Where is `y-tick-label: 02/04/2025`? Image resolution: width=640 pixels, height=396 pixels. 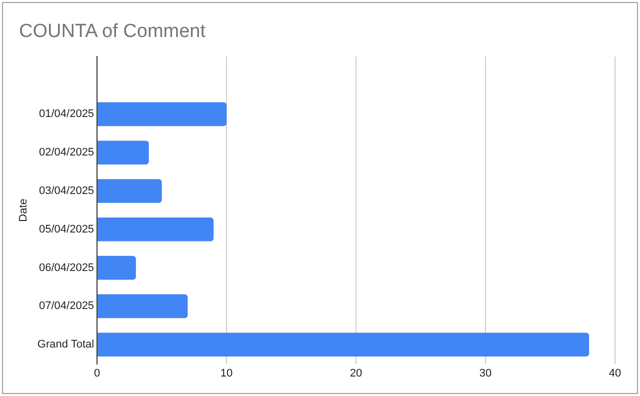 y-tick-label: 02/04/2025 is located at coordinates (66, 152).